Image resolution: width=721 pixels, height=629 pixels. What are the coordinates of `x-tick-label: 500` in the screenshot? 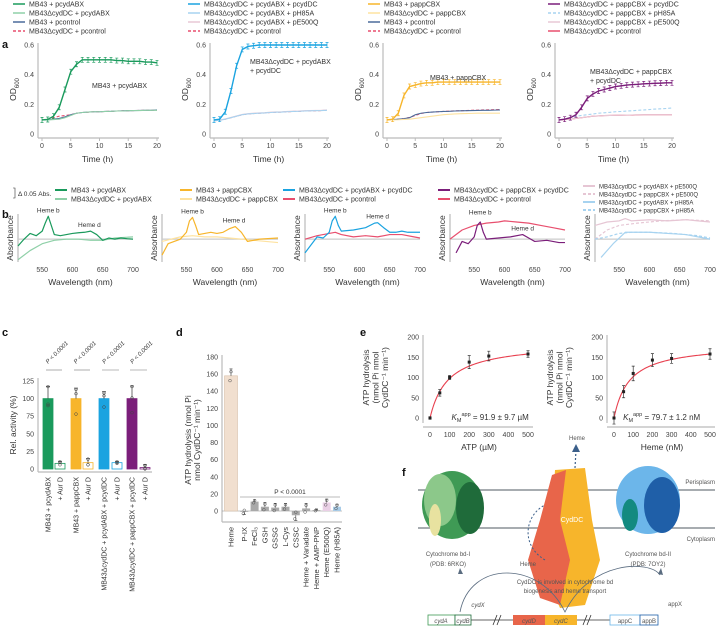 It's located at (528, 435).